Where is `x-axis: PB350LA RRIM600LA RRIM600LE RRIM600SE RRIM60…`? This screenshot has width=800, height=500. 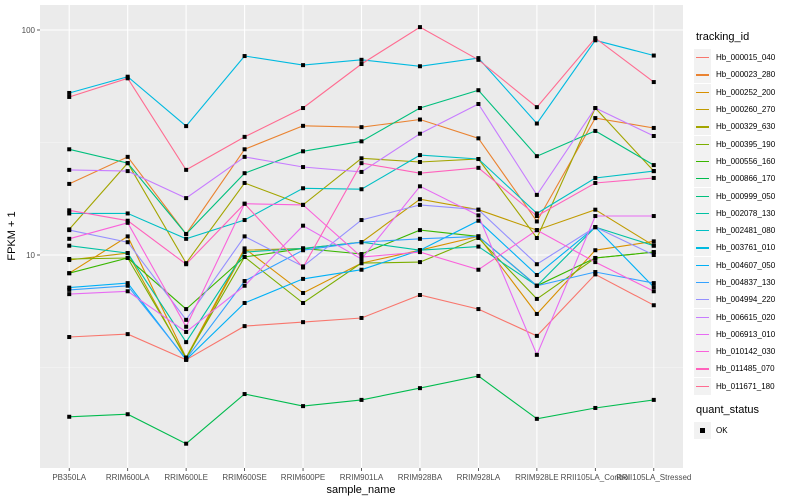 x-axis: PB350LA RRIM600LA RRIM600LE RRIM600SE RRIM60… is located at coordinates (371, 475).